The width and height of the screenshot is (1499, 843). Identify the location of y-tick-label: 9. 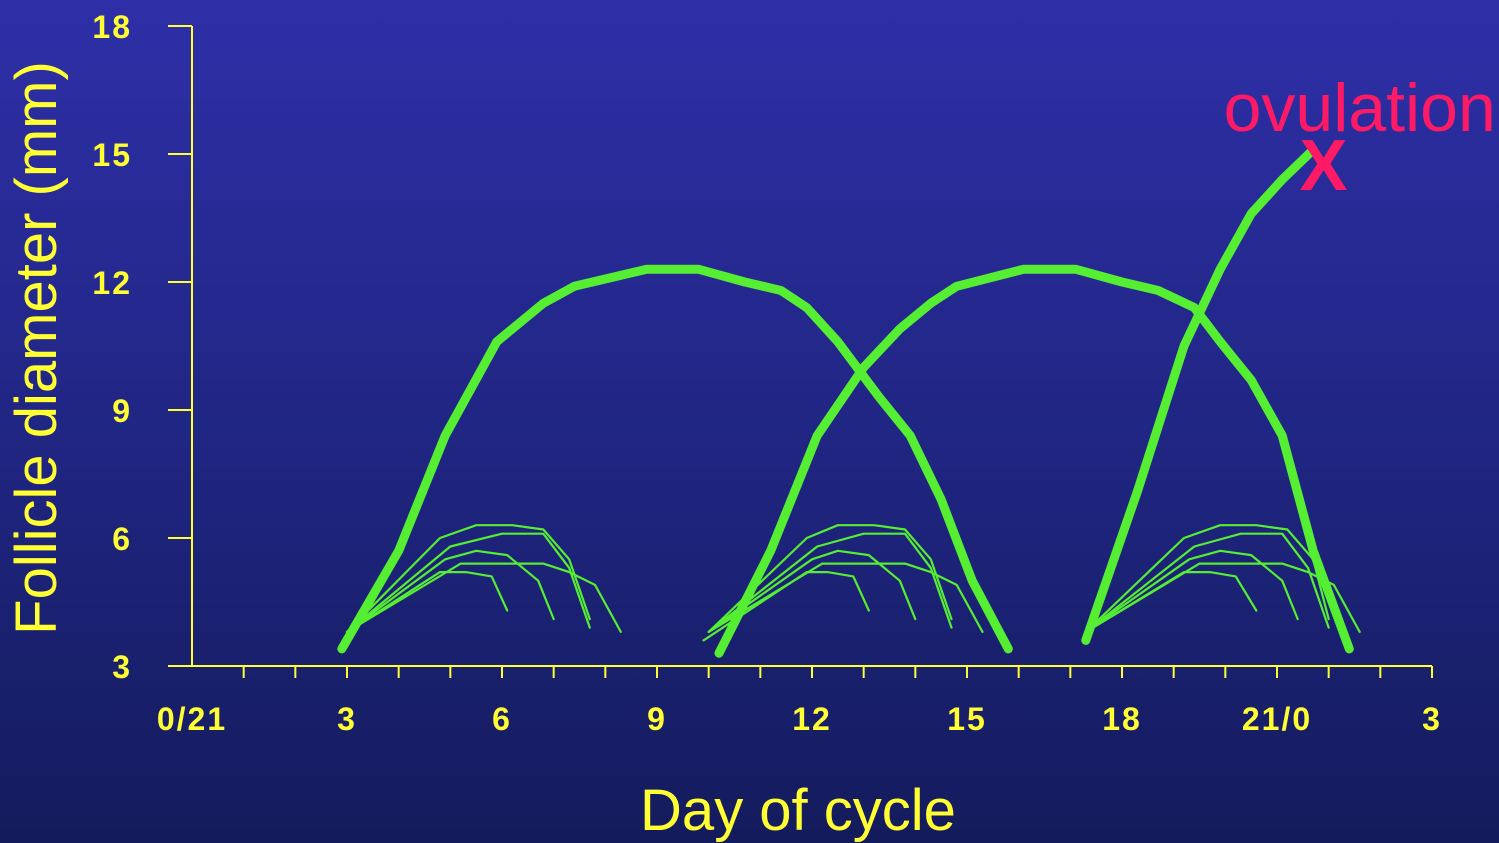
(122, 411).